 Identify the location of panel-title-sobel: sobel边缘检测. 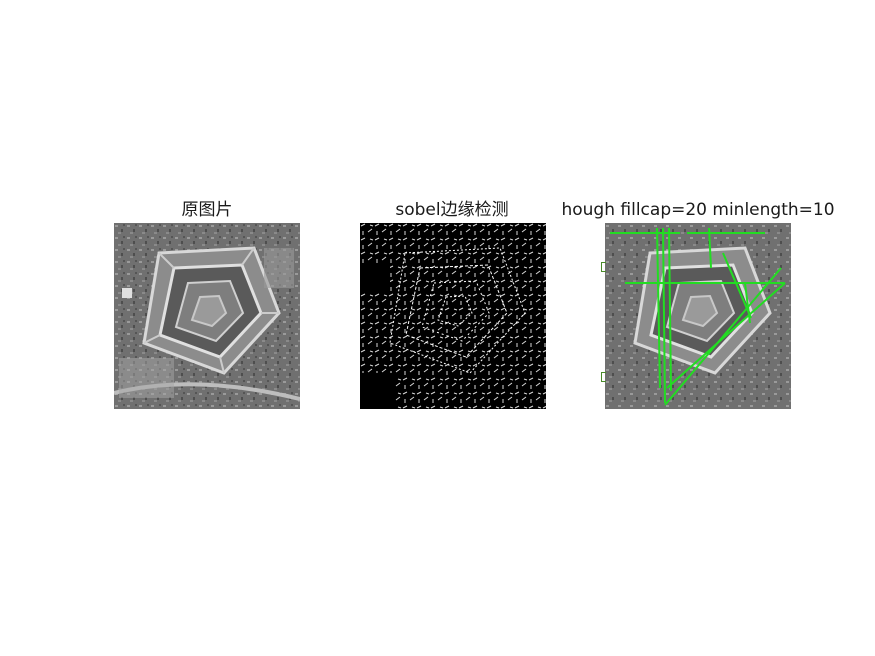
(452, 210).